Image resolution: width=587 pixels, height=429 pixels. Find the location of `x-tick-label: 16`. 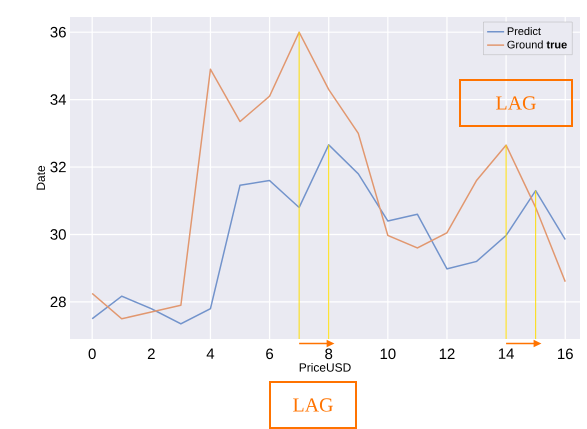

x-tick-label: 16 is located at coordinates (565, 354).